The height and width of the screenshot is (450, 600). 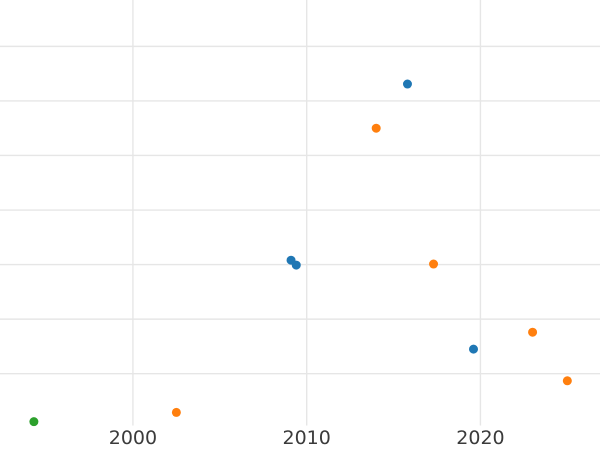 What do you see at coordinates (133, 438) in the screenshot?
I see `x-tick-label: 2000` at bounding box center [133, 438].